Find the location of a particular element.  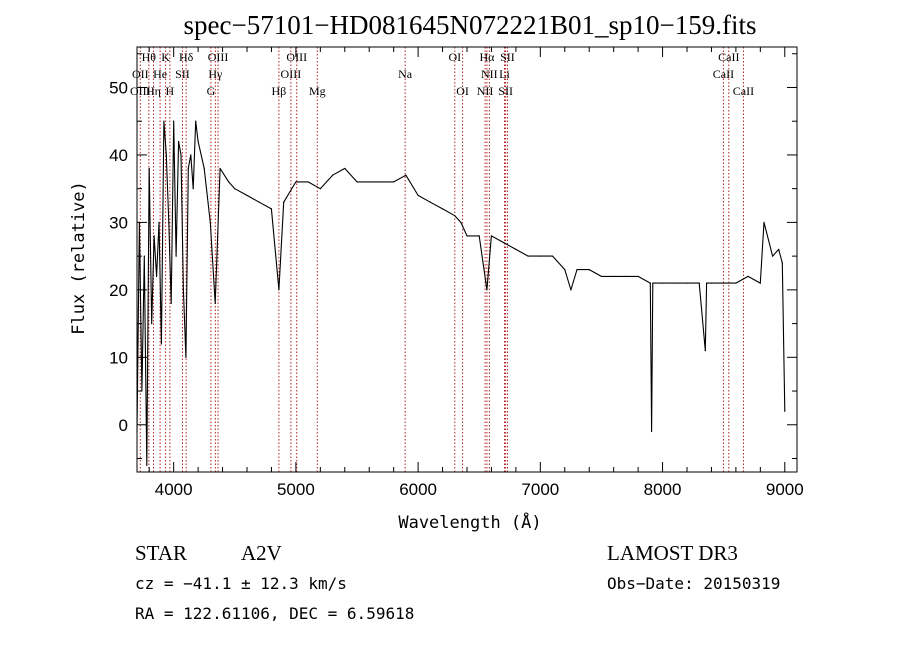

y-tick-label-2: 20 is located at coordinates (118, 290).